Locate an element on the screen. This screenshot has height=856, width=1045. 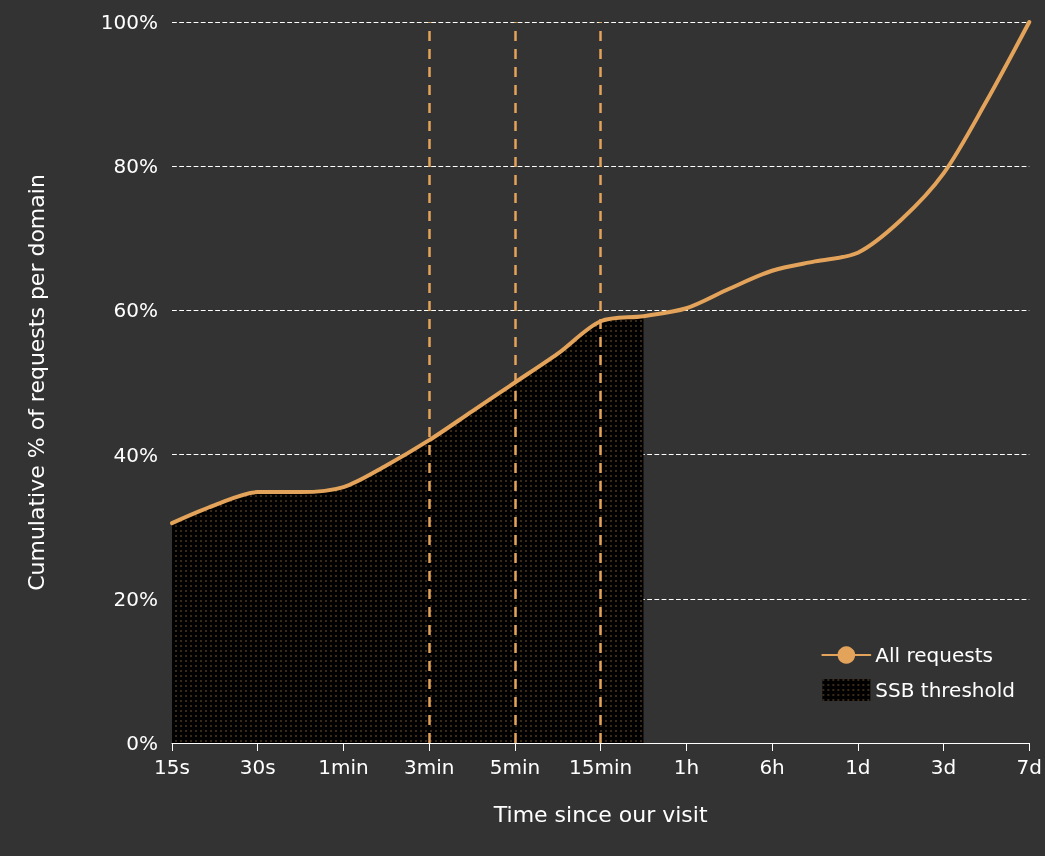
x-tick-label: 5min is located at coordinates (515, 767).